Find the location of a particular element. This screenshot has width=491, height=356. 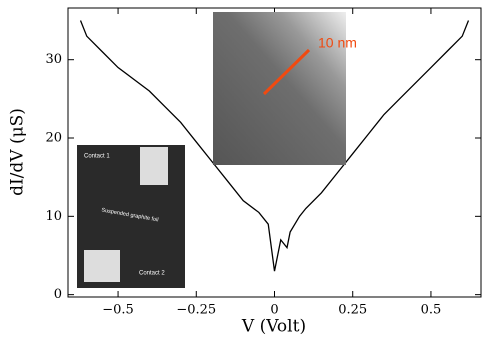

x-tick-label: −0.25 is located at coordinates (196, 310).